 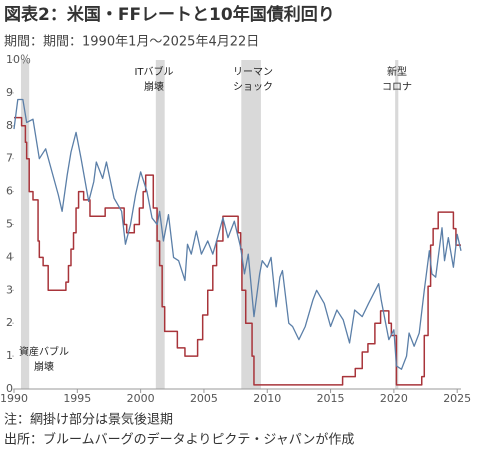 What do you see at coordinates (131, 42) in the screenshot?
I see `chart-subtitle: 期間：期間：1990年1月～2025年4月22日` at bounding box center [131, 42].